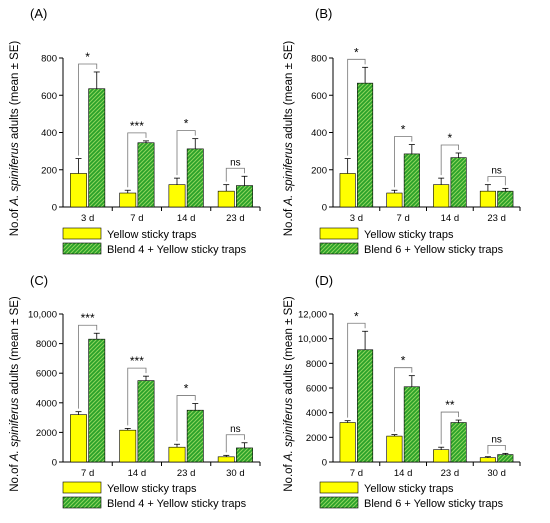  What do you see at coordinates (316, 413) in the screenshot?
I see `y-tick-label: 4000` at bounding box center [316, 413].